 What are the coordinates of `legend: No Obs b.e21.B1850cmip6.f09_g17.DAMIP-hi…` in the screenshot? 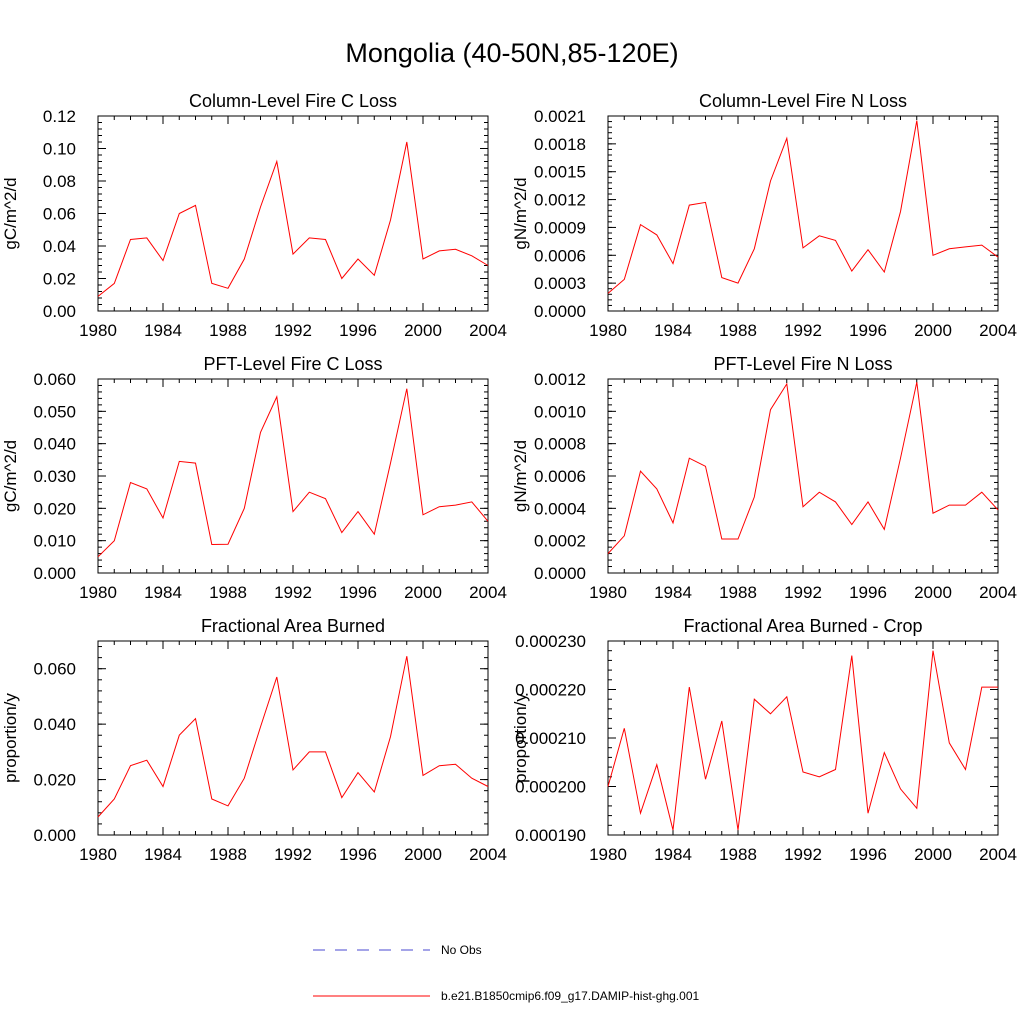 It's located at (506, 973).